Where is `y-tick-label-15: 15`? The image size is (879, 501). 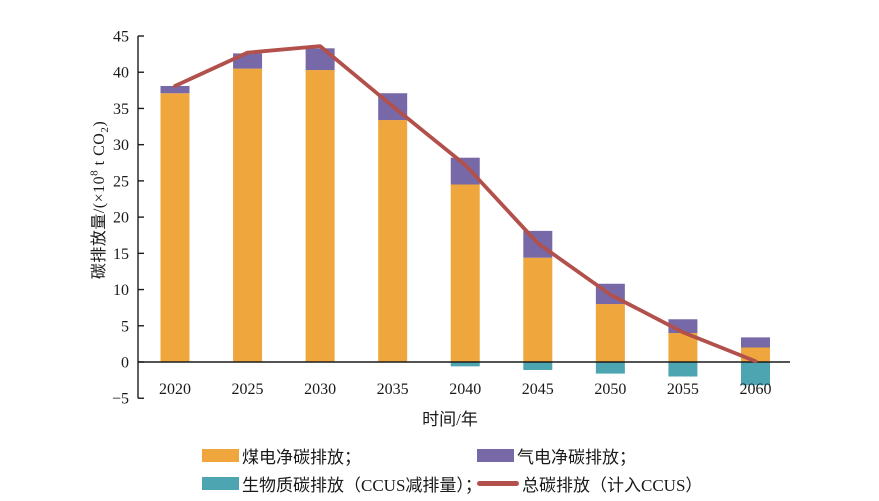
y-tick-label-15: 15 is located at coordinates (121, 254).